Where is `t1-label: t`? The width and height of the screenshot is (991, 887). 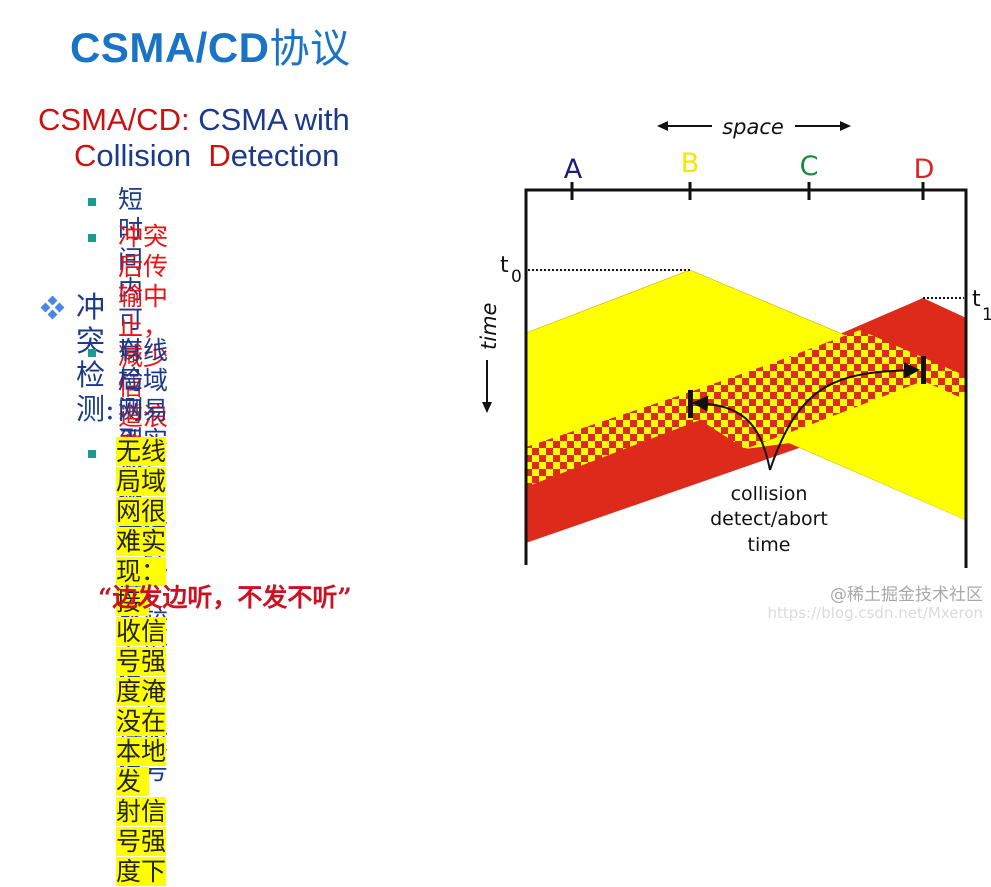 t1-label: t is located at coordinates (976, 299).